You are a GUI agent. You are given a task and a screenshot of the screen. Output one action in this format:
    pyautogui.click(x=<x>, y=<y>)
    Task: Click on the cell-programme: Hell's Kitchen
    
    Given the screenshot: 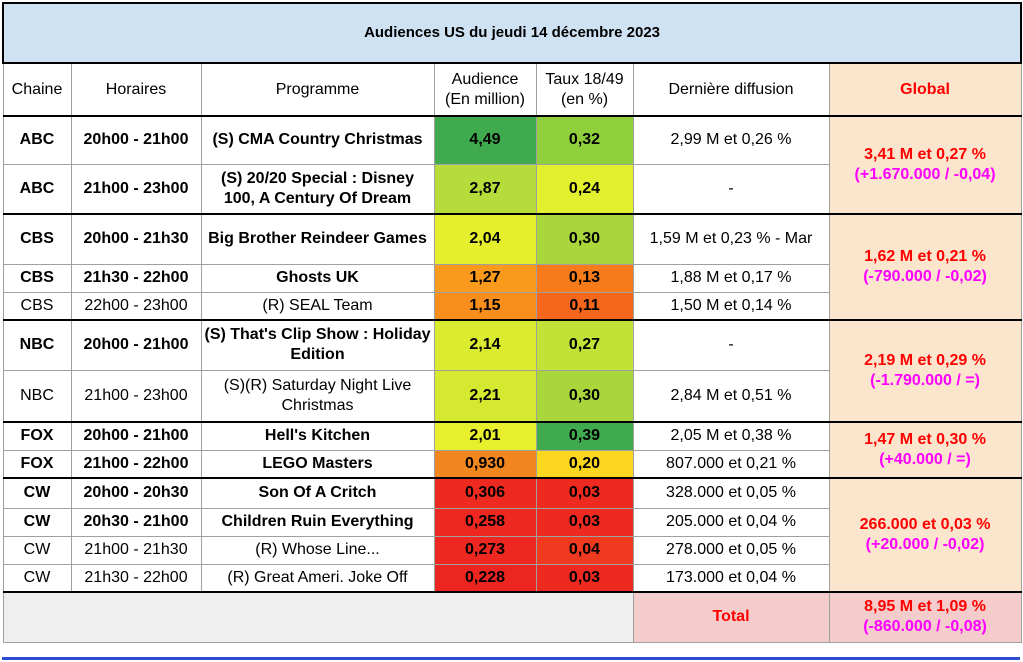 What is the action you would take?
    pyautogui.click(x=317, y=436)
    